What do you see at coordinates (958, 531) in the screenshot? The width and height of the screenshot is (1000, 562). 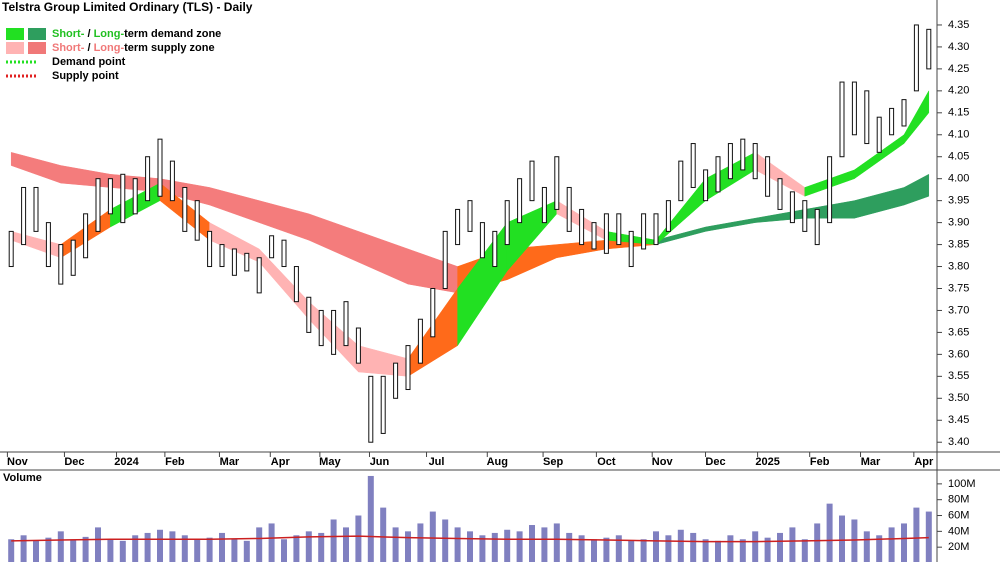 I see `y-tick-label: 40M` at bounding box center [958, 531].